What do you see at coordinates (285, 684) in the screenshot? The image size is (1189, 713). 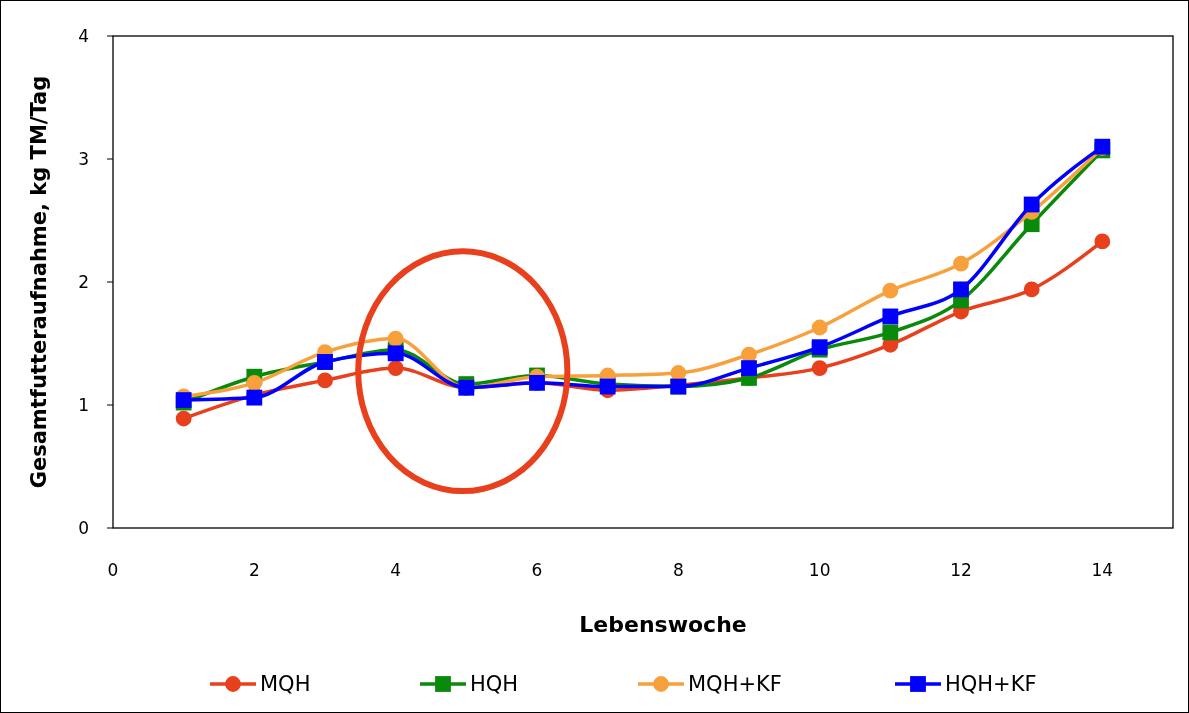 I see `legend-label: MQH` at bounding box center [285, 684].